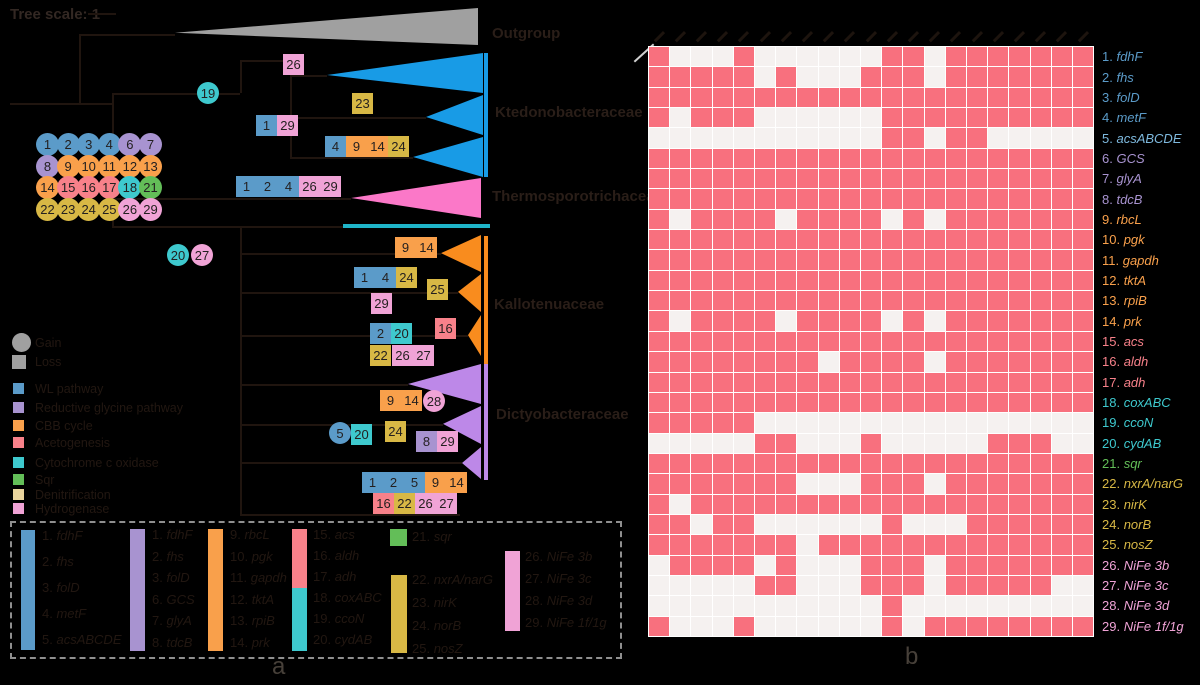 This screenshot has width=1200, height=685. Describe the element at coordinates (434, 401) in the screenshot. I see `gain-badge-28: 28` at that location.